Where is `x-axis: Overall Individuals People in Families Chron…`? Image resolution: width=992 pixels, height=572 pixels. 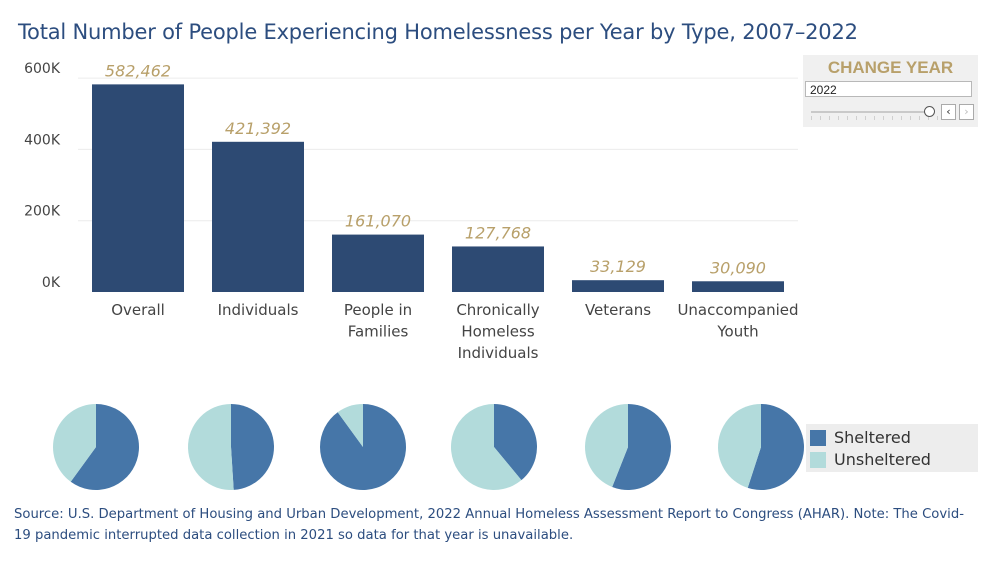 x-axis: Overall Individuals People in Families Chron… is located at coordinates (454, 331).